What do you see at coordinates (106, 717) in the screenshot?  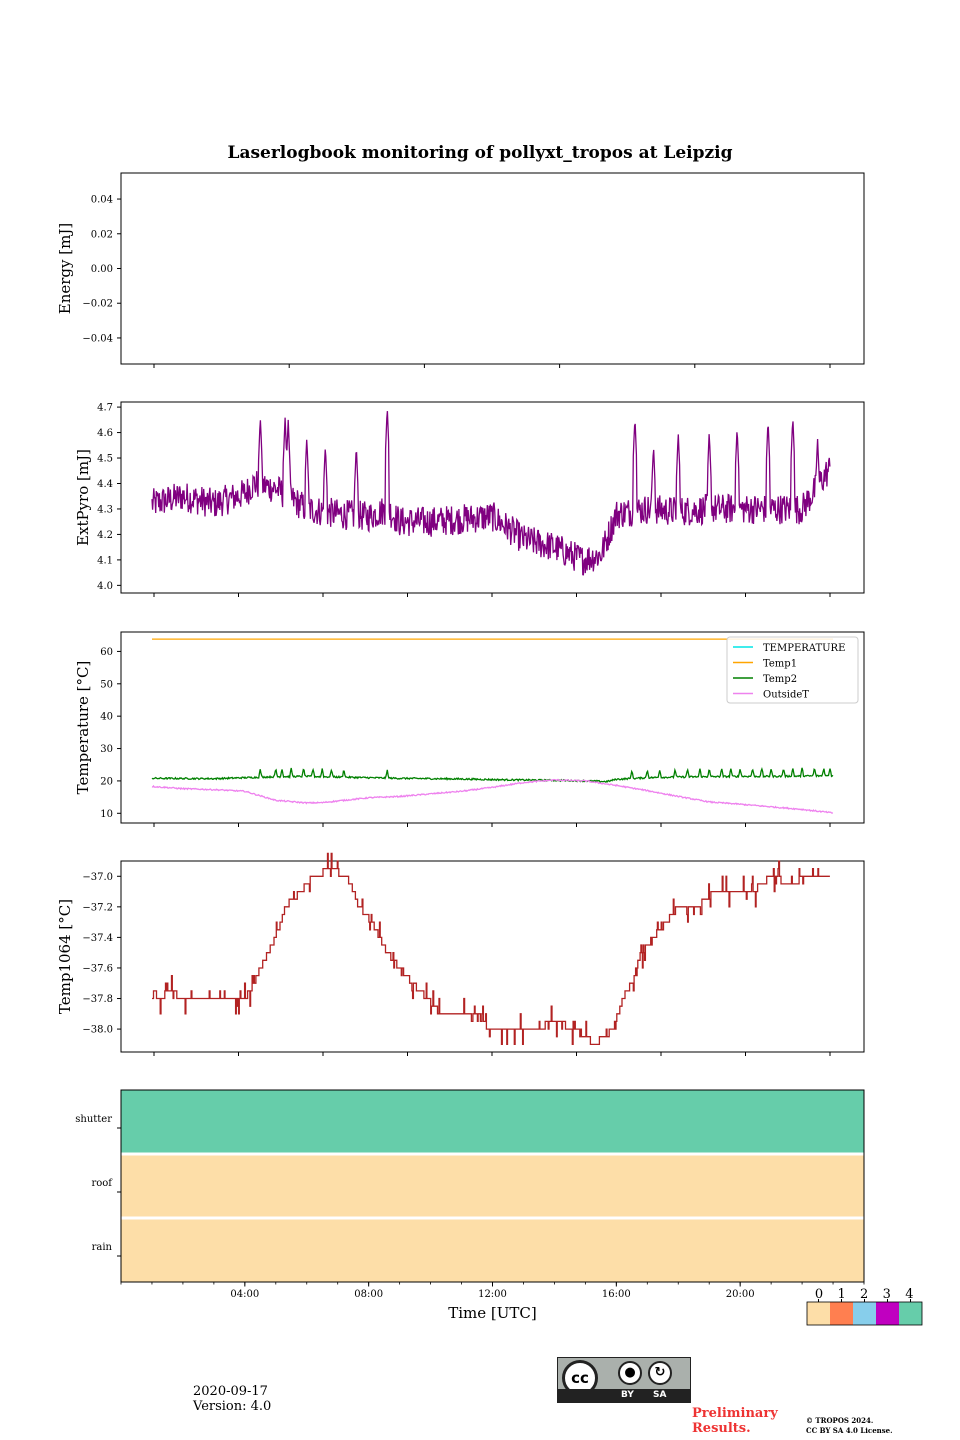 I see `y-tick-label: 40` at bounding box center [106, 717].